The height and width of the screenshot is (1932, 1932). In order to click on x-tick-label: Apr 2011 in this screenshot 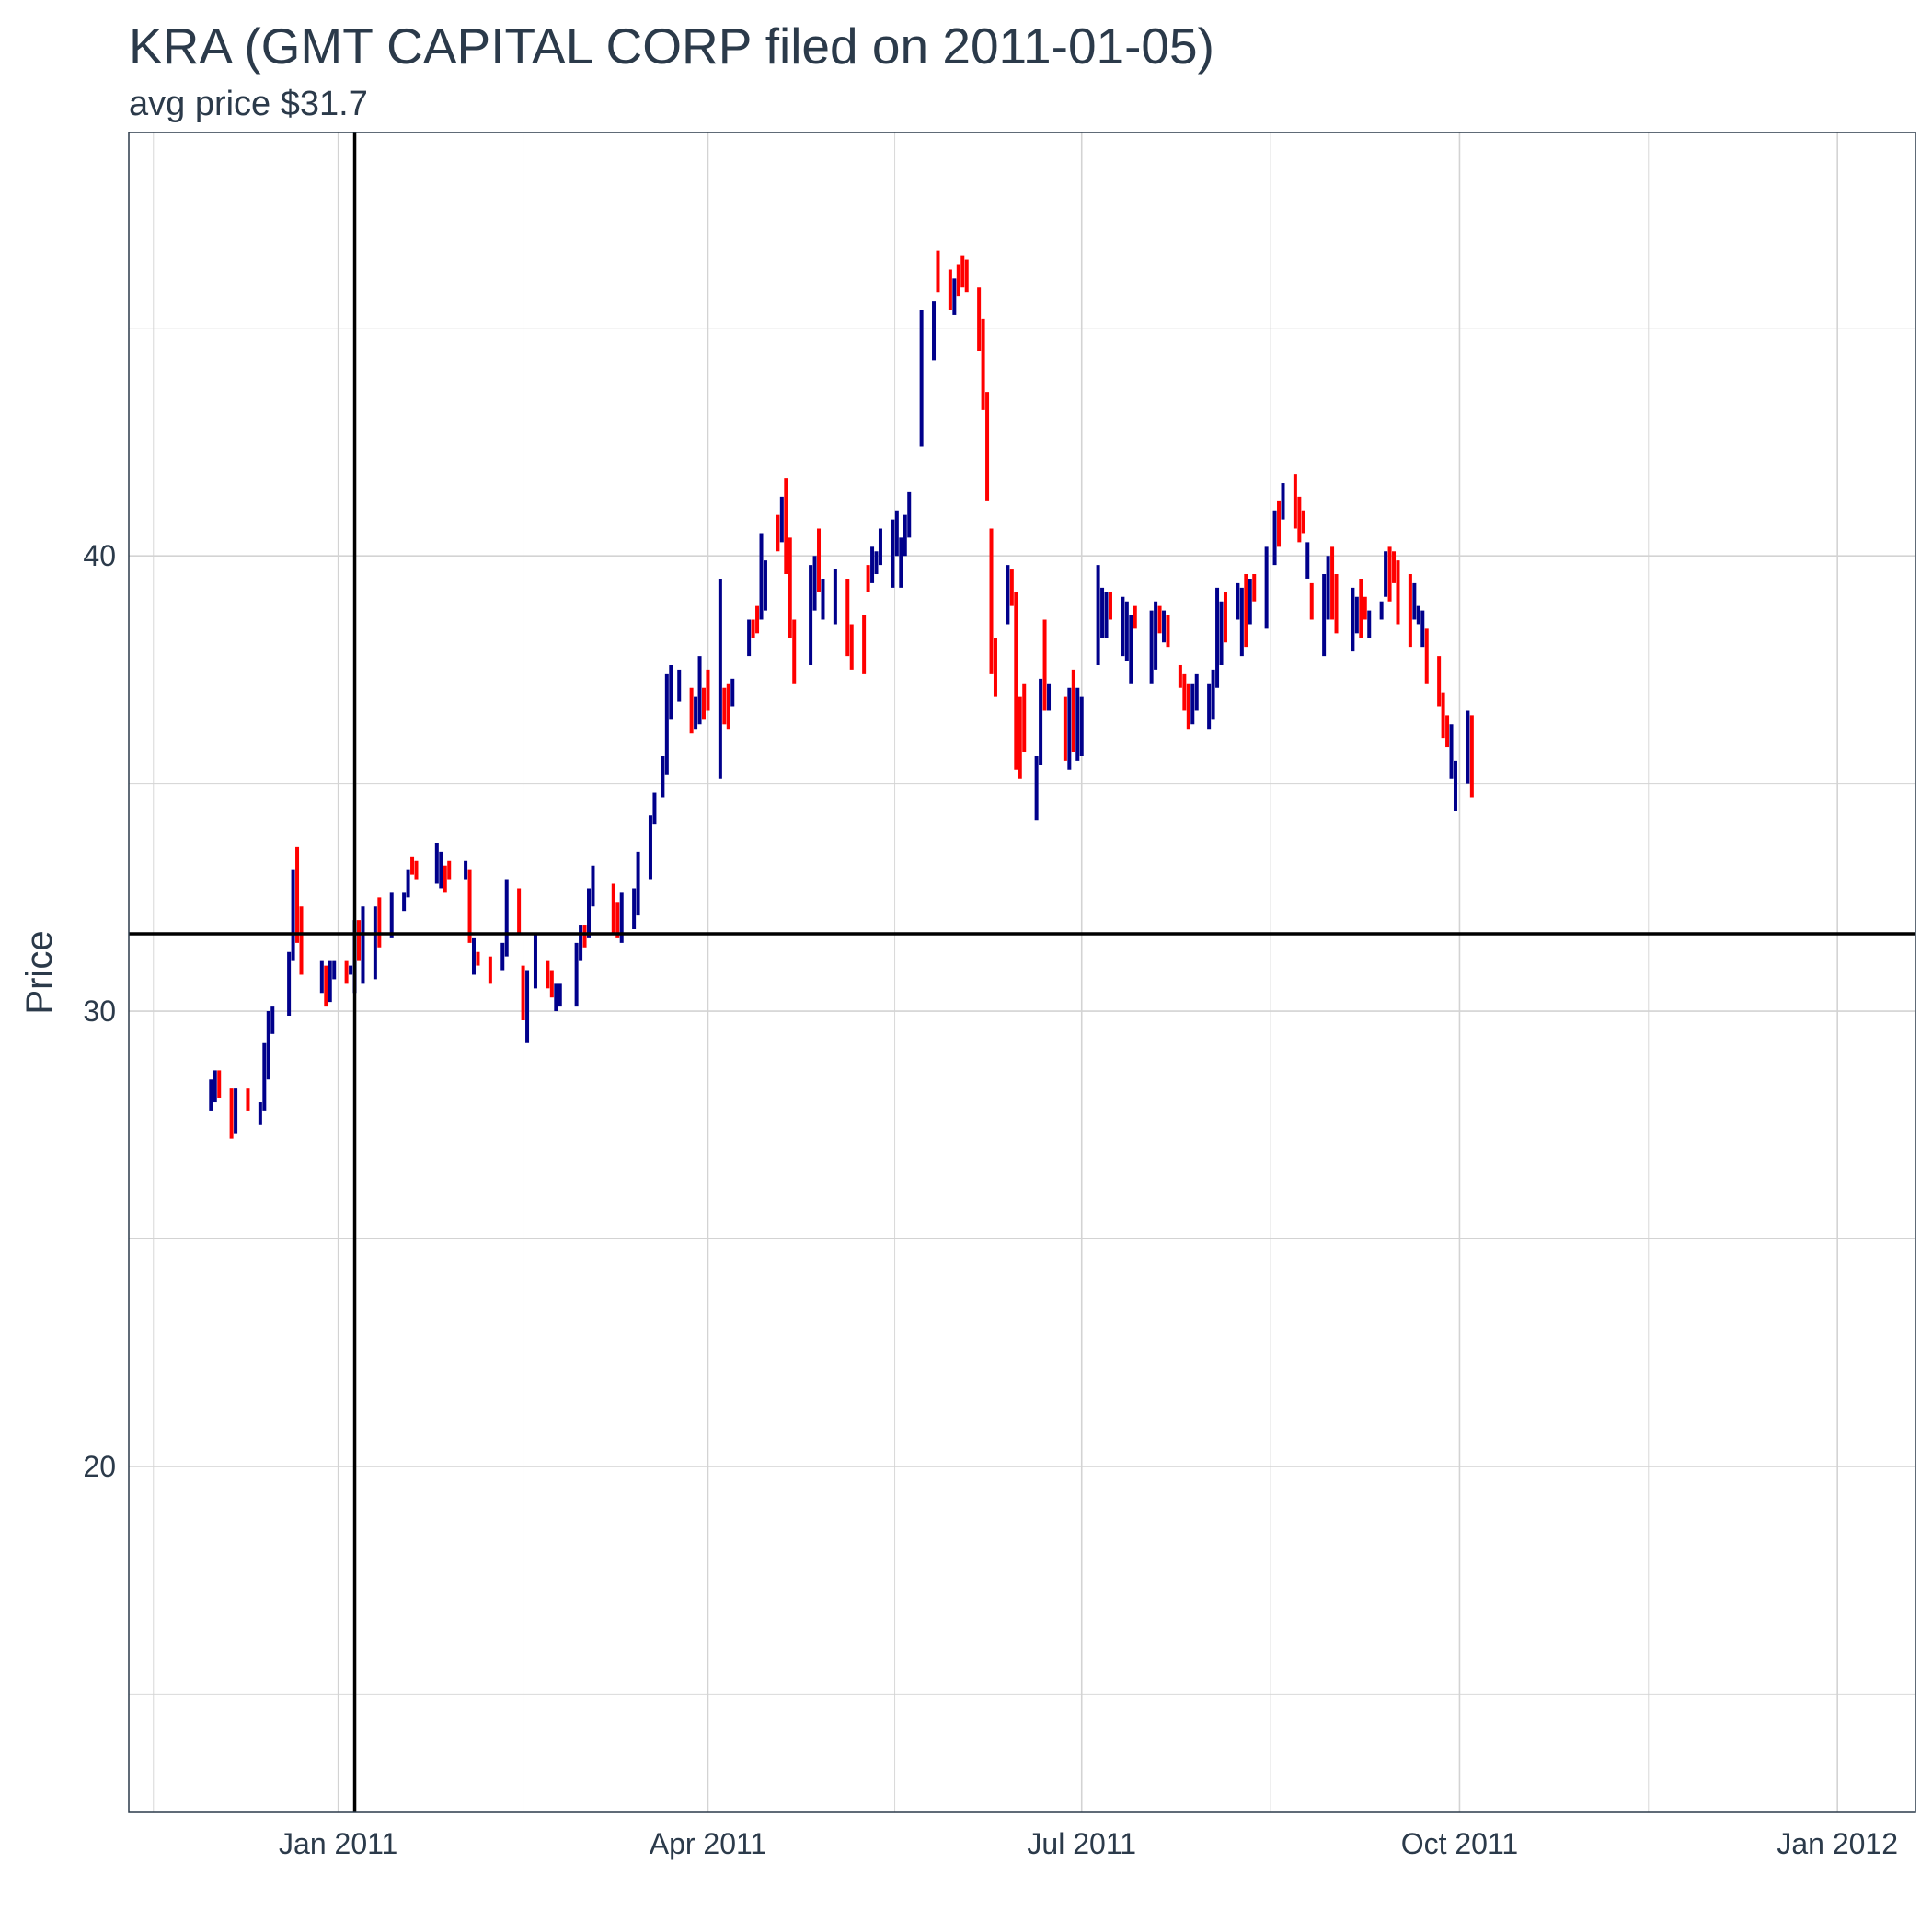, I will do `click(708, 1843)`.